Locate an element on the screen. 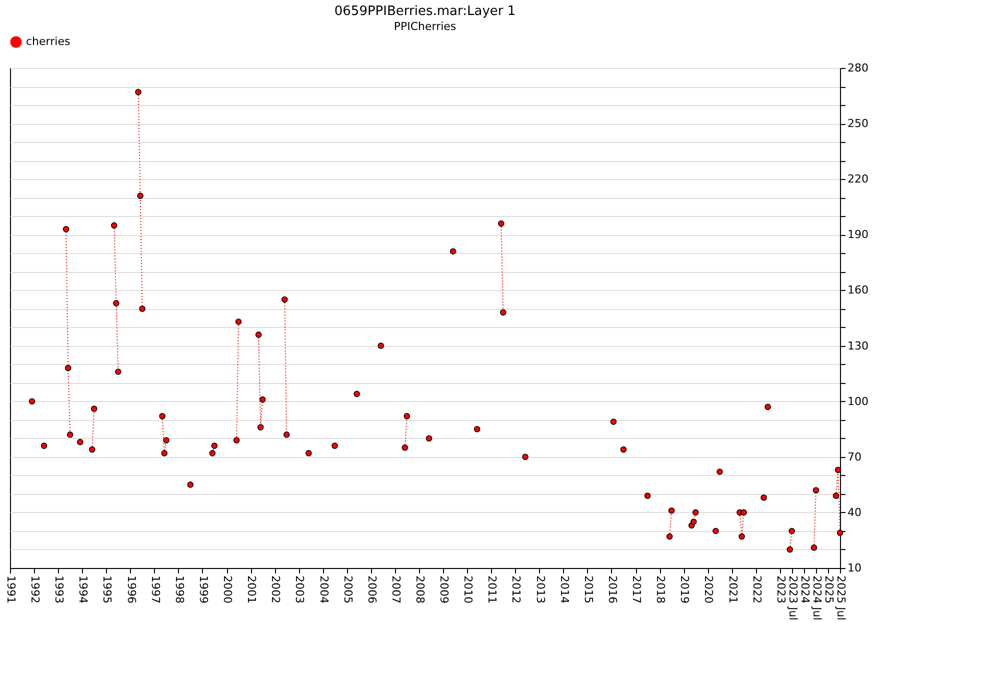 This screenshot has width=988, height=699. x-tick-label: 2009 is located at coordinates (444, 590).